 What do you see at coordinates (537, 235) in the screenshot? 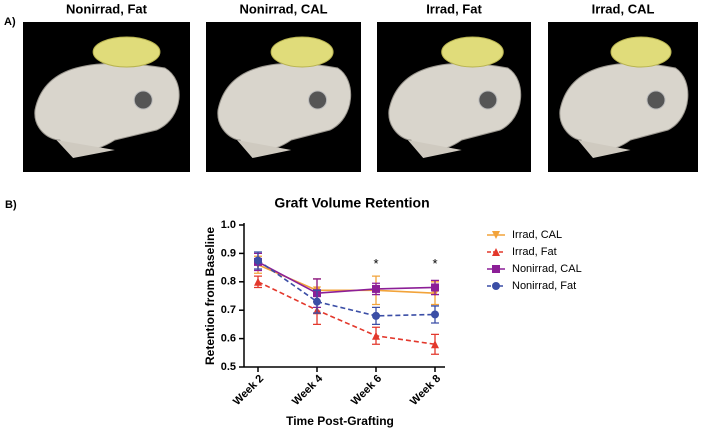
I see `legend-label: Irrad, CAL` at bounding box center [537, 235].